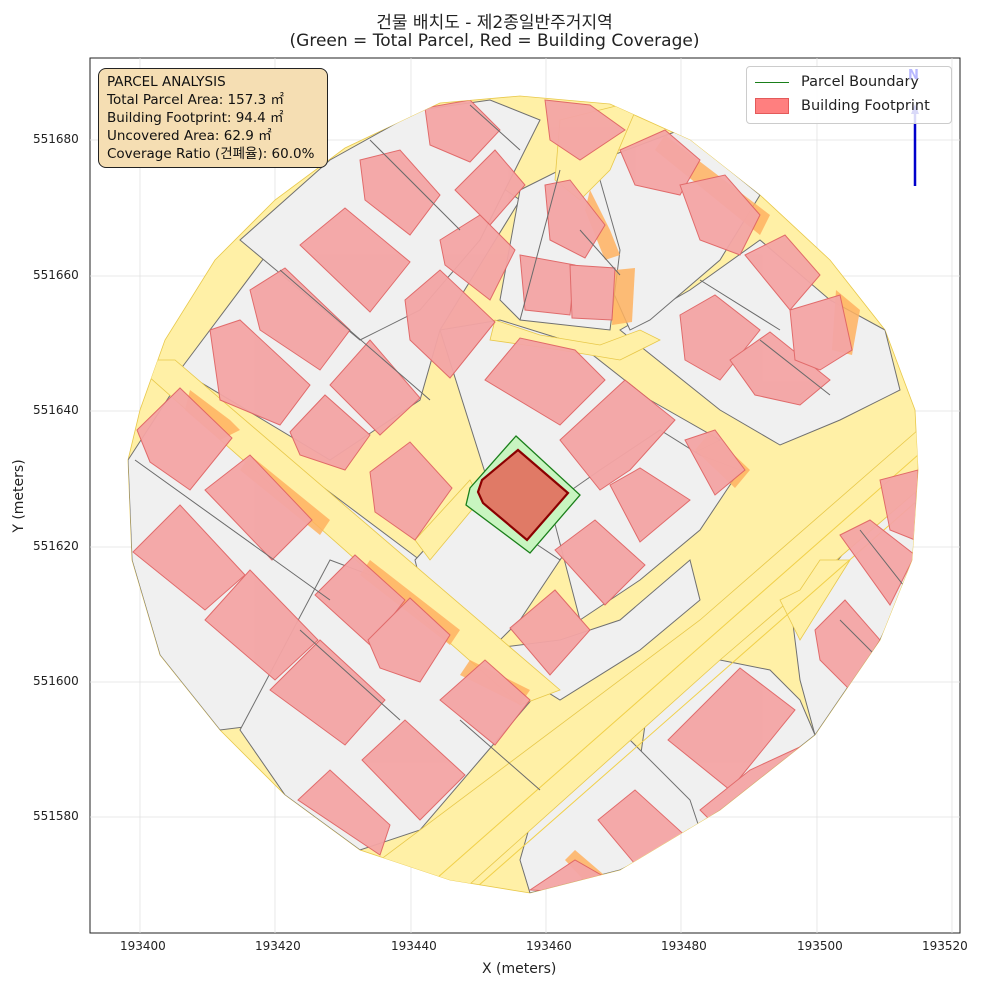 The width and height of the screenshot is (989, 990). Describe the element at coordinates (684, 946) in the screenshot. I see `x-tick-label: 193480` at that location.